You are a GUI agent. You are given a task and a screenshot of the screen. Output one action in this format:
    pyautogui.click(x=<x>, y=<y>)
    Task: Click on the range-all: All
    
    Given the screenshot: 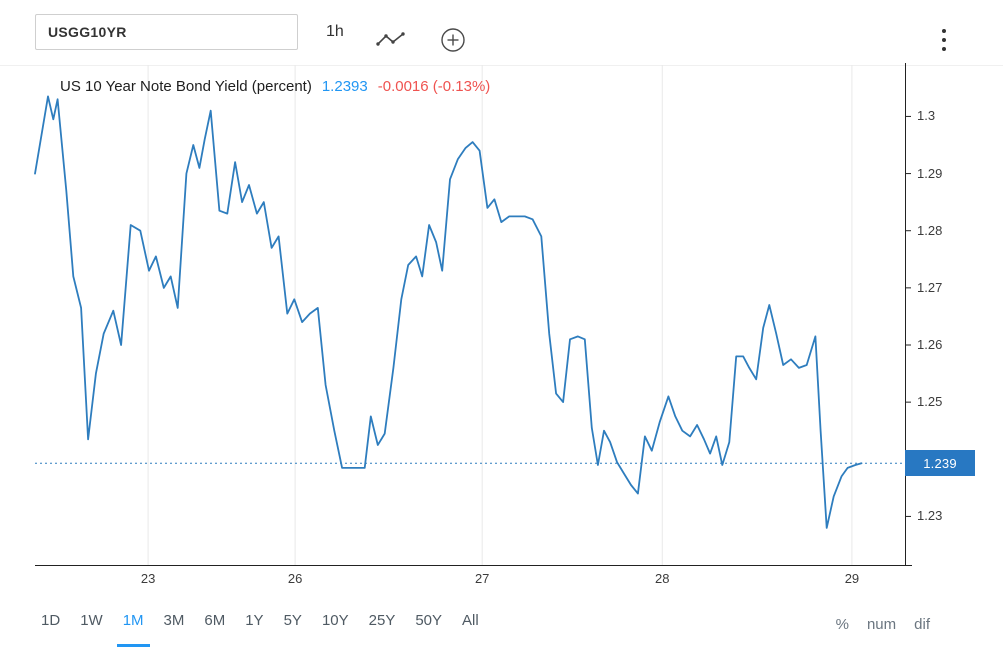 What is the action you would take?
    pyautogui.click(x=470, y=620)
    